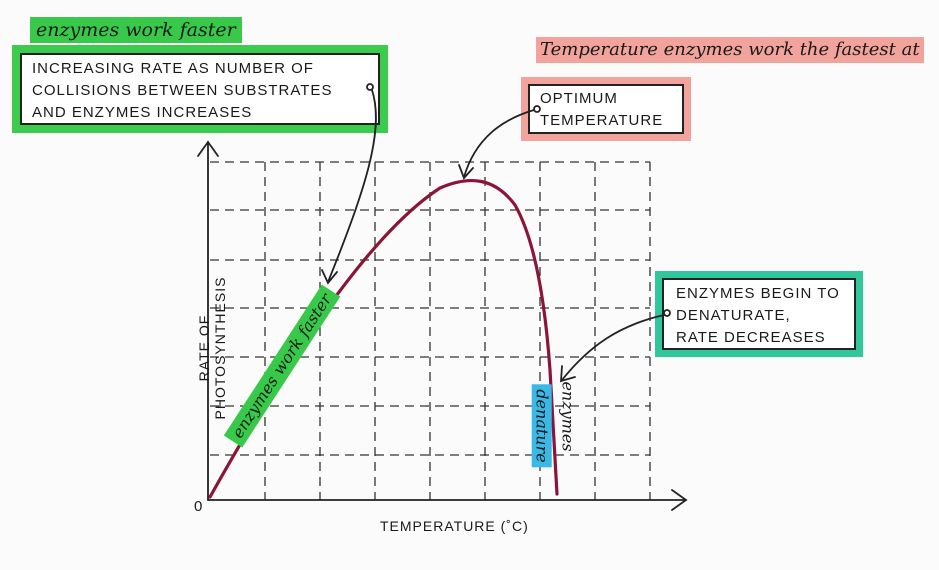 Image resolution: width=939 pixels, height=570 pixels. Describe the element at coordinates (758, 293) in the screenshot. I see `denature-line-1: ENZYMES BEGIN TO` at that location.